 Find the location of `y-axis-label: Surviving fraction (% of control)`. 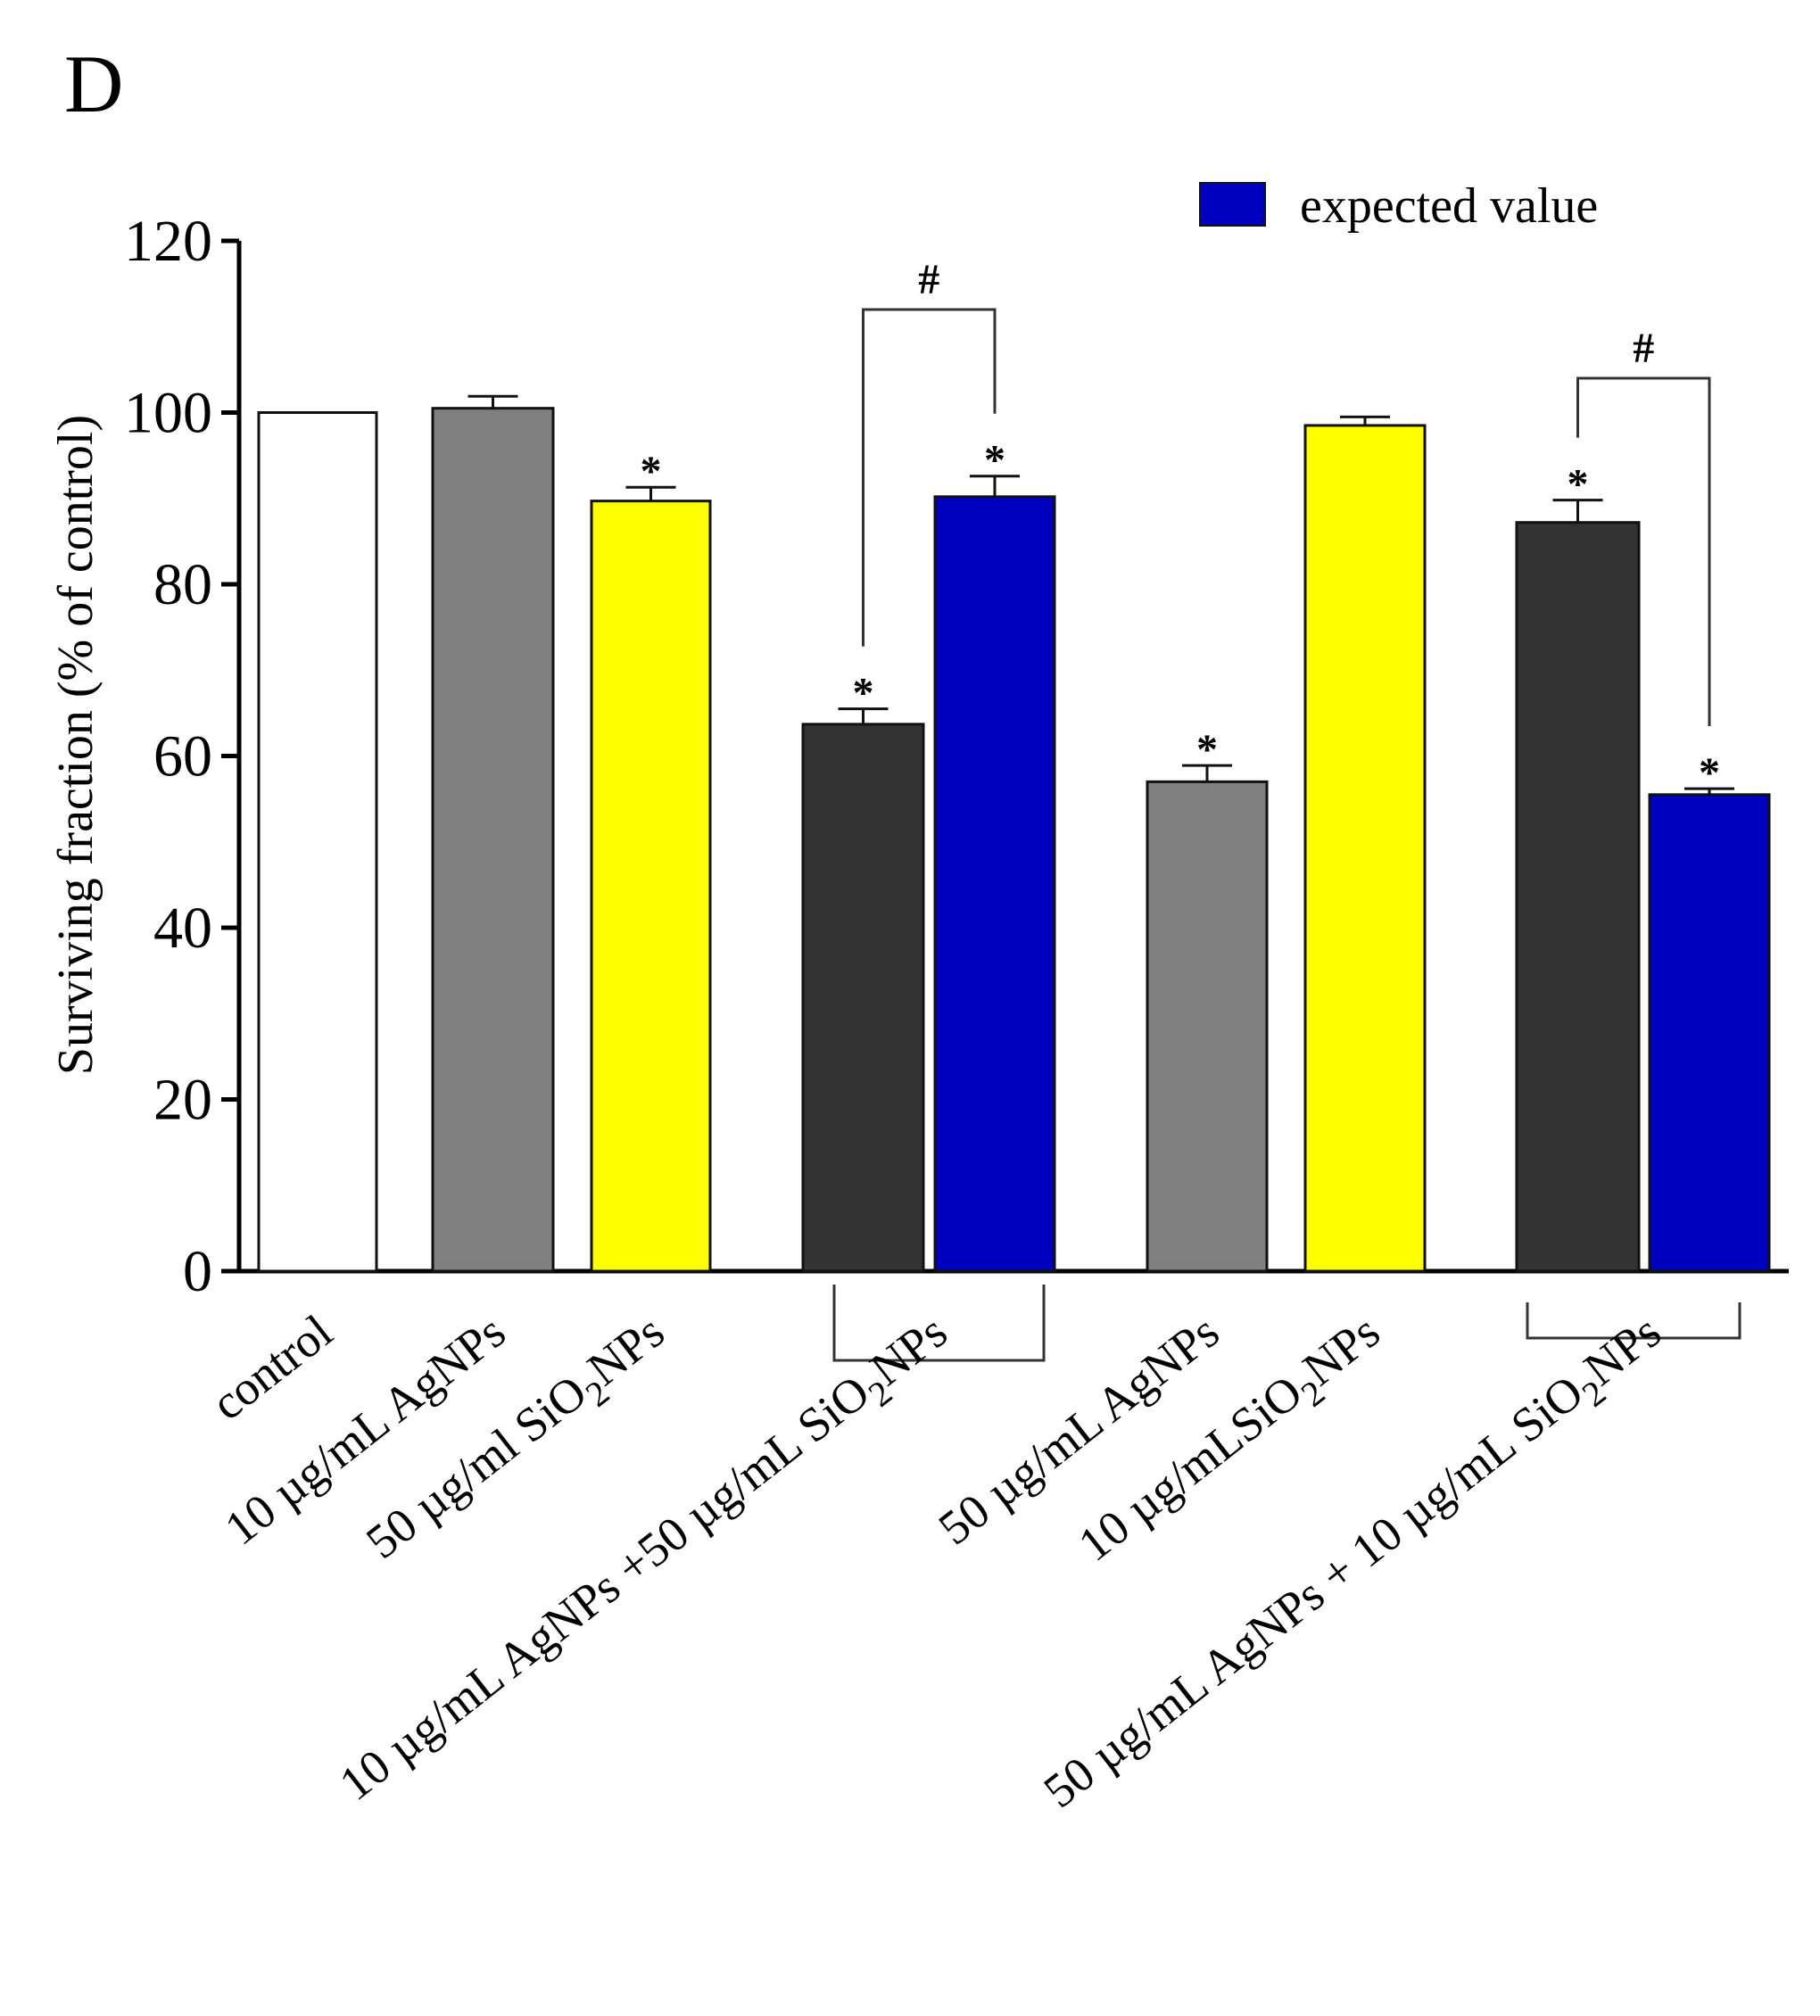

y-axis-label: Surviving fraction (% of control) is located at coordinates (75, 745).